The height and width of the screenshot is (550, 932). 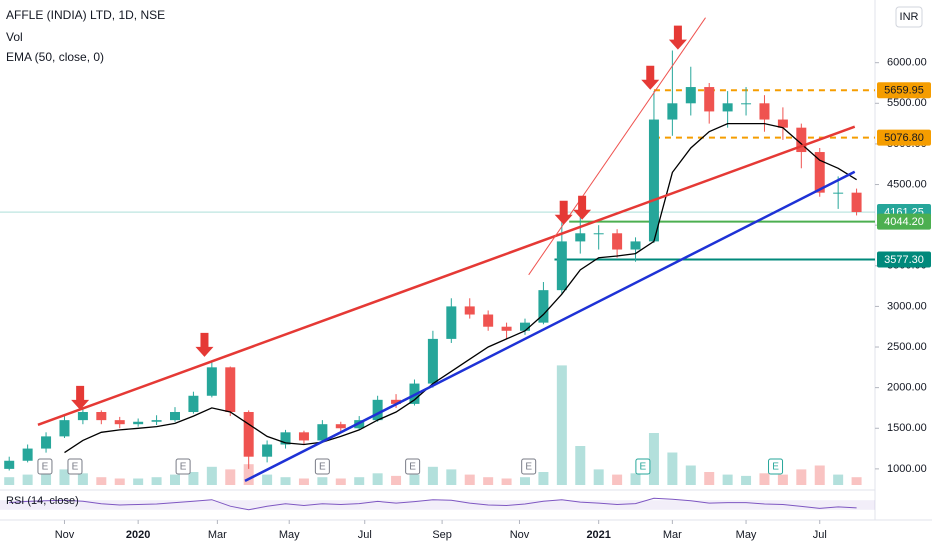 What do you see at coordinates (907, 347) in the screenshot?
I see `y-tick-label: 2500.00` at bounding box center [907, 347].